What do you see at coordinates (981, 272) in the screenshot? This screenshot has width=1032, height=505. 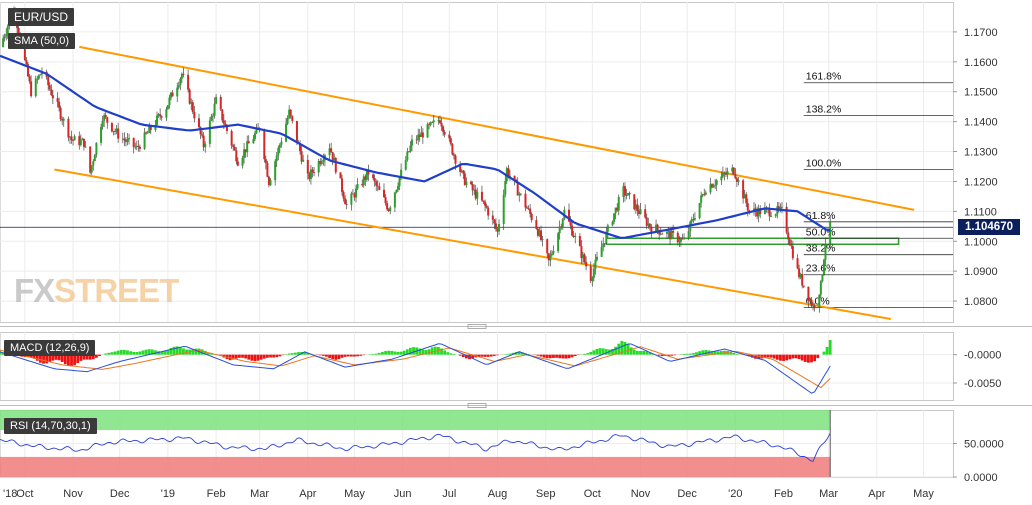 I see `y-tick-label: 1.0900` at bounding box center [981, 272].